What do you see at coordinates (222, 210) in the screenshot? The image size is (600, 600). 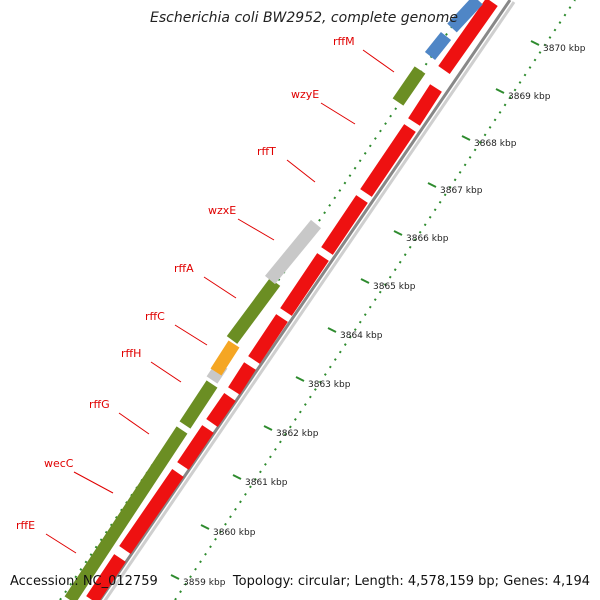 I see `gene-label-wzxE: wzxE` at bounding box center [222, 210].